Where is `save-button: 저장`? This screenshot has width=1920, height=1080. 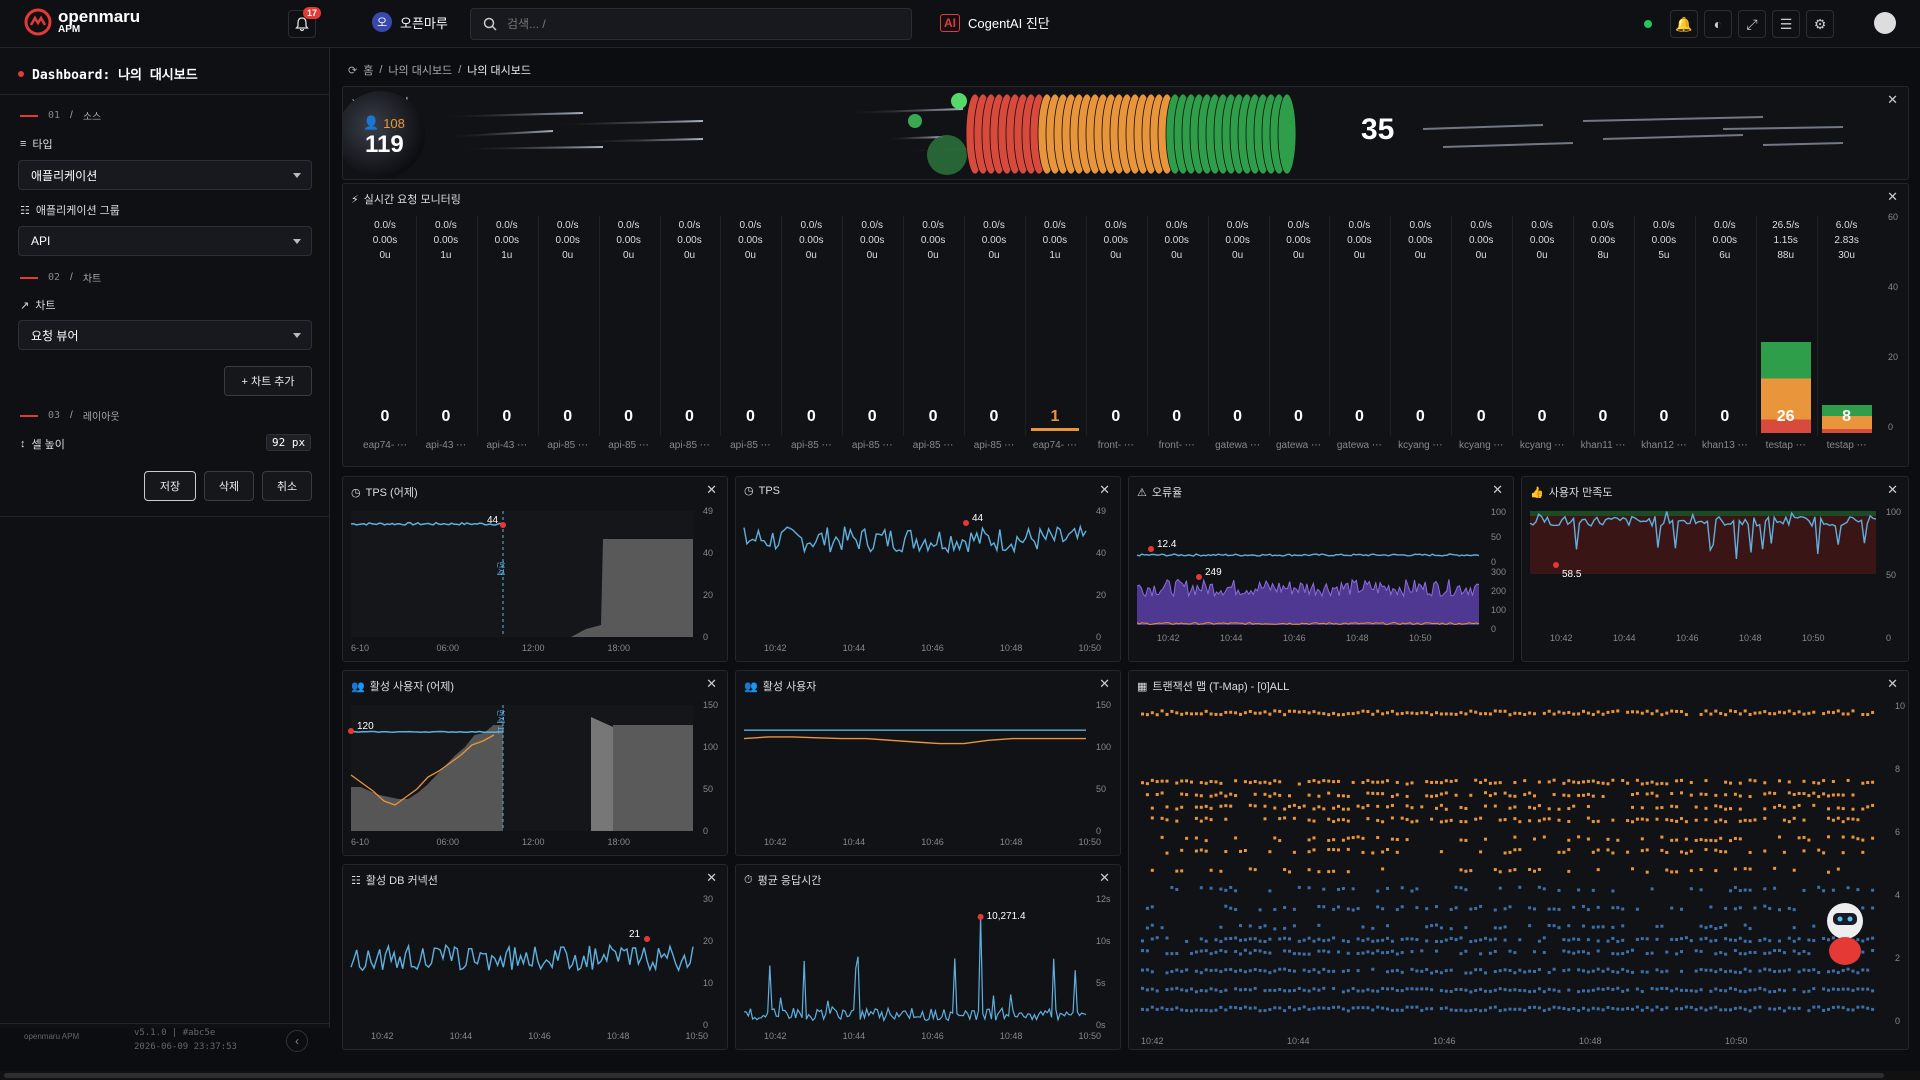
save-button: 저장 is located at coordinates (170, 486).